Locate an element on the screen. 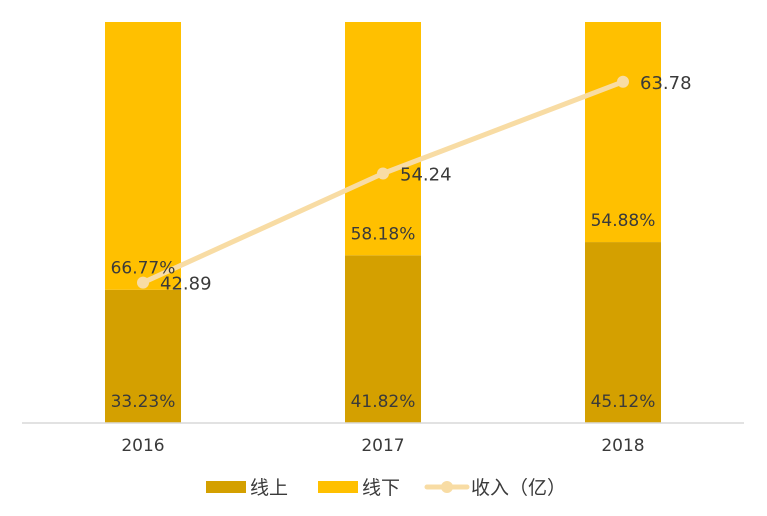  label-revenue-2016: 42.89 is located at coordinates (186, 284).